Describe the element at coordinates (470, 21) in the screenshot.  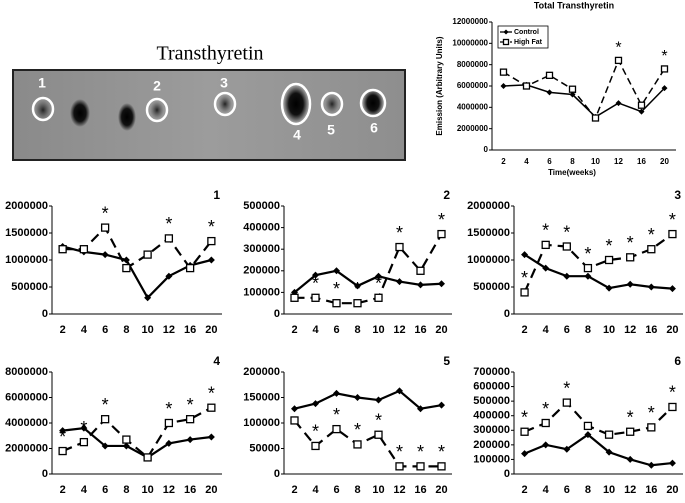
I see `y-tick-label: 12000000` at that location.